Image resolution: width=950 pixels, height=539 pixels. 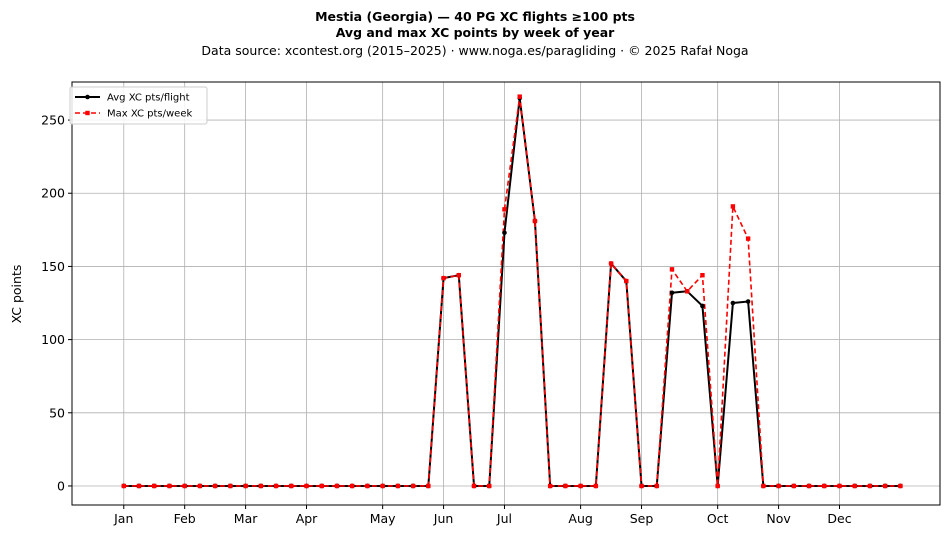 What do you see at coordinates (504, 518) in the screenshot?
I see `x-tick-label: Jul` at bounding box center [504, 518].